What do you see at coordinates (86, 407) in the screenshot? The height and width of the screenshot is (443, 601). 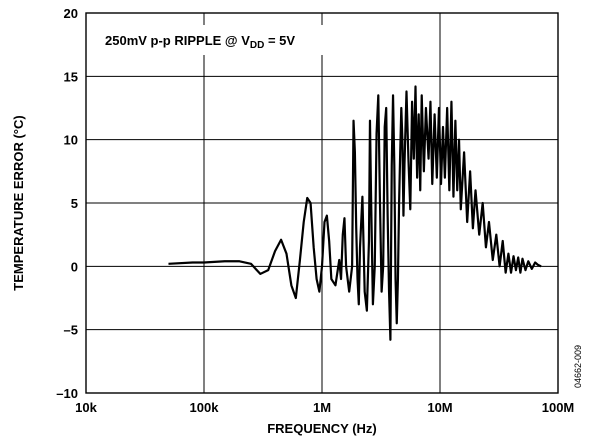 I see `x-tick-label: 10k` at bounding box center [86, 407].